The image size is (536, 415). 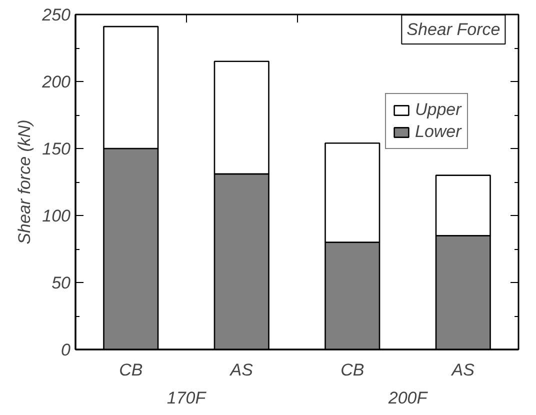 What do you see at coordinates (453, 29) in the screenshot?
I see `chart-title: Shear Force` at bounding box center [453, 29].